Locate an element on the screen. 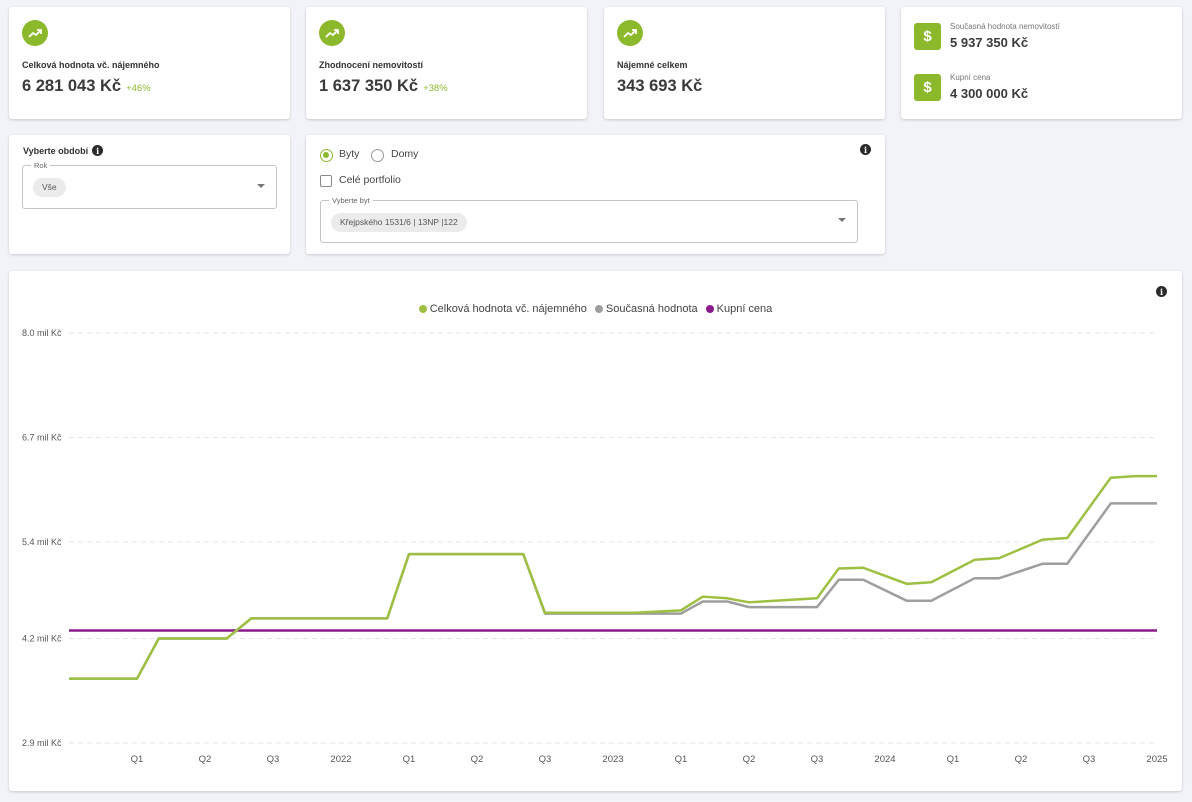 This screenshot has width=1192, height=802. period-filter-card: Vyberte období i Rok Vše is located at coordinates (149, 194).